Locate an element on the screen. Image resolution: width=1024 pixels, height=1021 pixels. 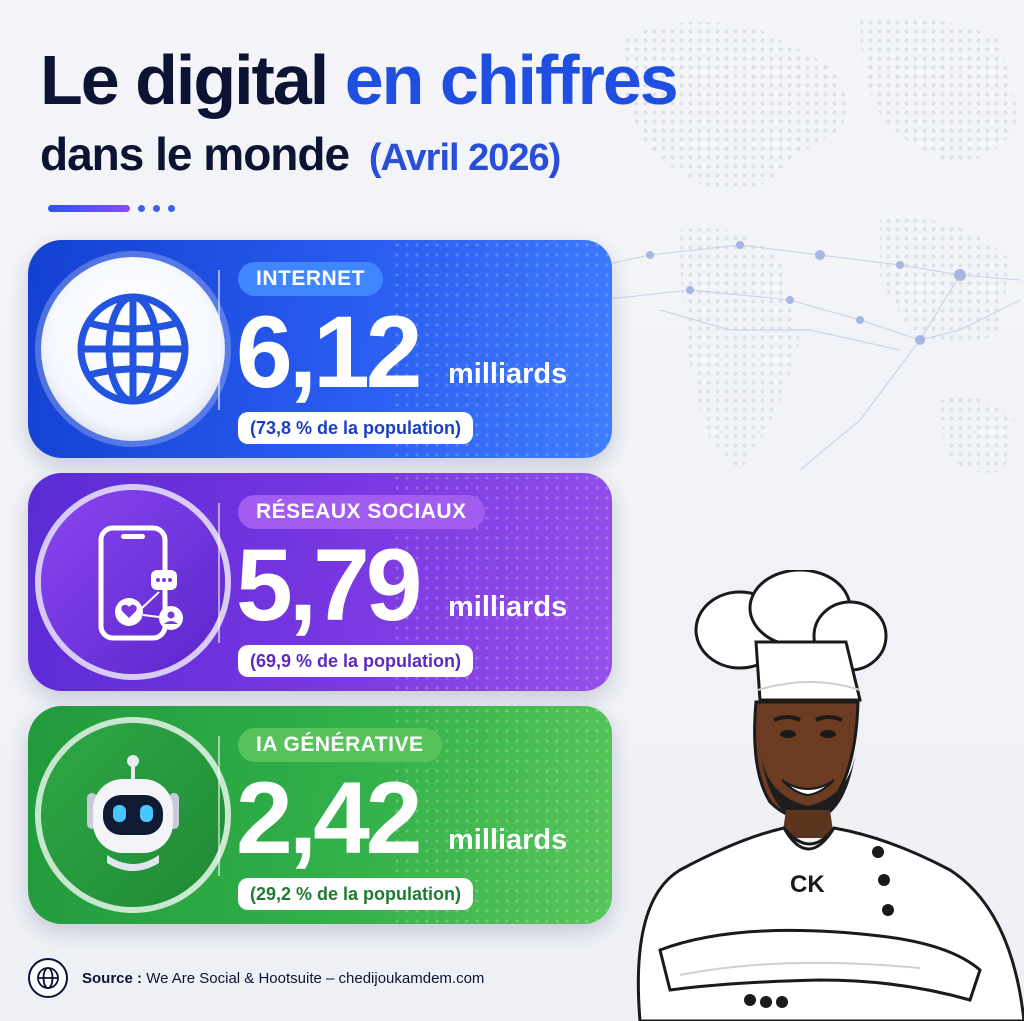
title-part1: Le digital is located at coordinates (184, 80).